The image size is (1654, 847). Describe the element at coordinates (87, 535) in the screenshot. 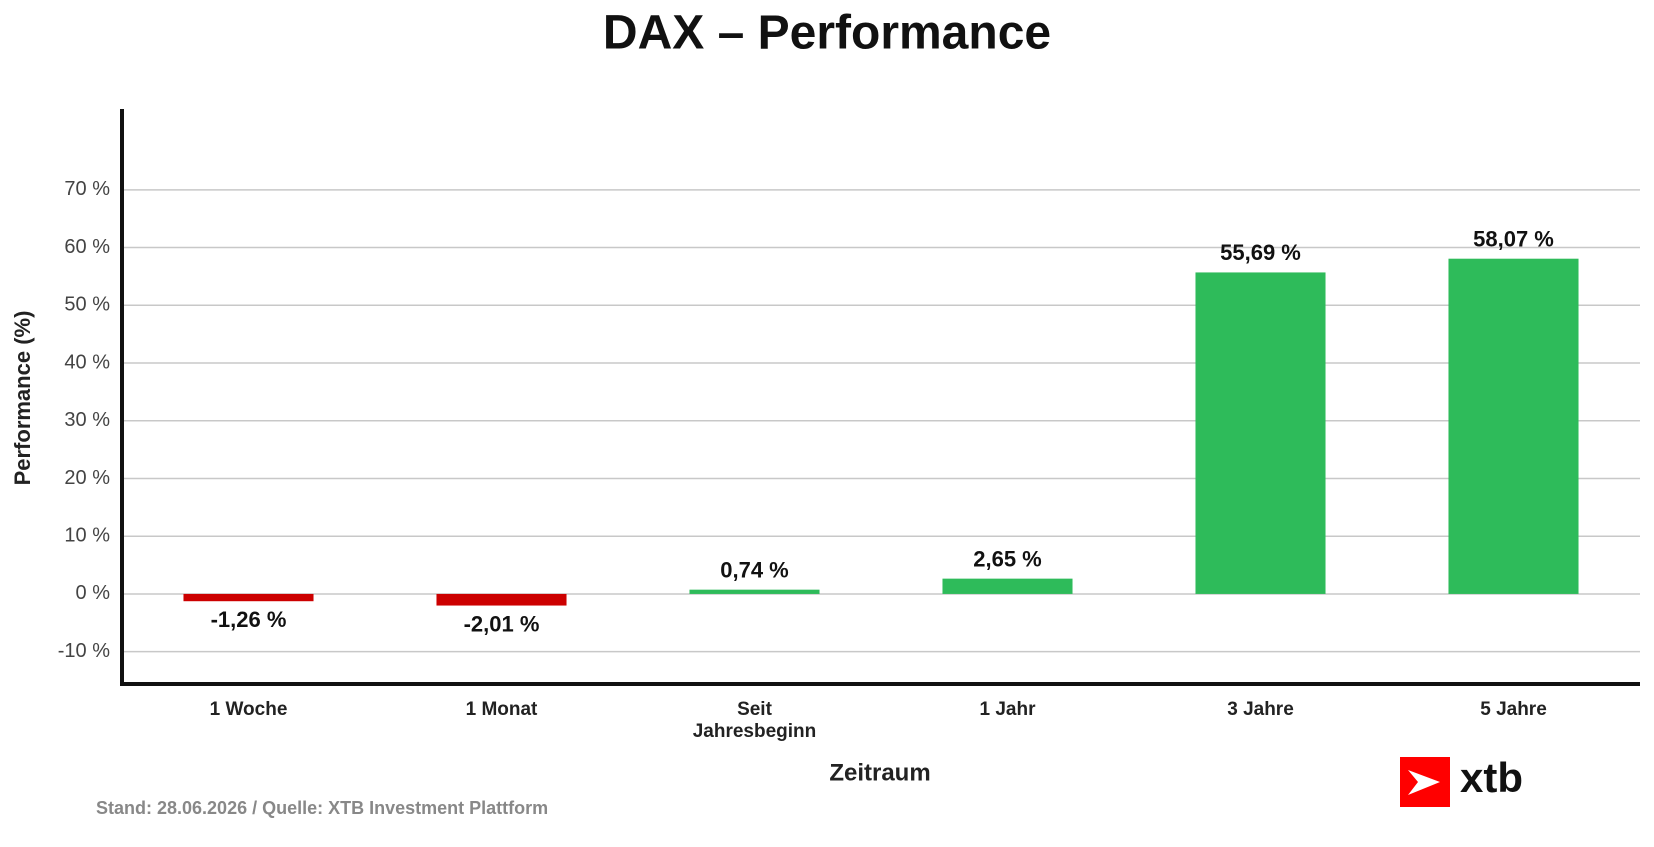

I see `y-tick-label: 10 %` at that location.